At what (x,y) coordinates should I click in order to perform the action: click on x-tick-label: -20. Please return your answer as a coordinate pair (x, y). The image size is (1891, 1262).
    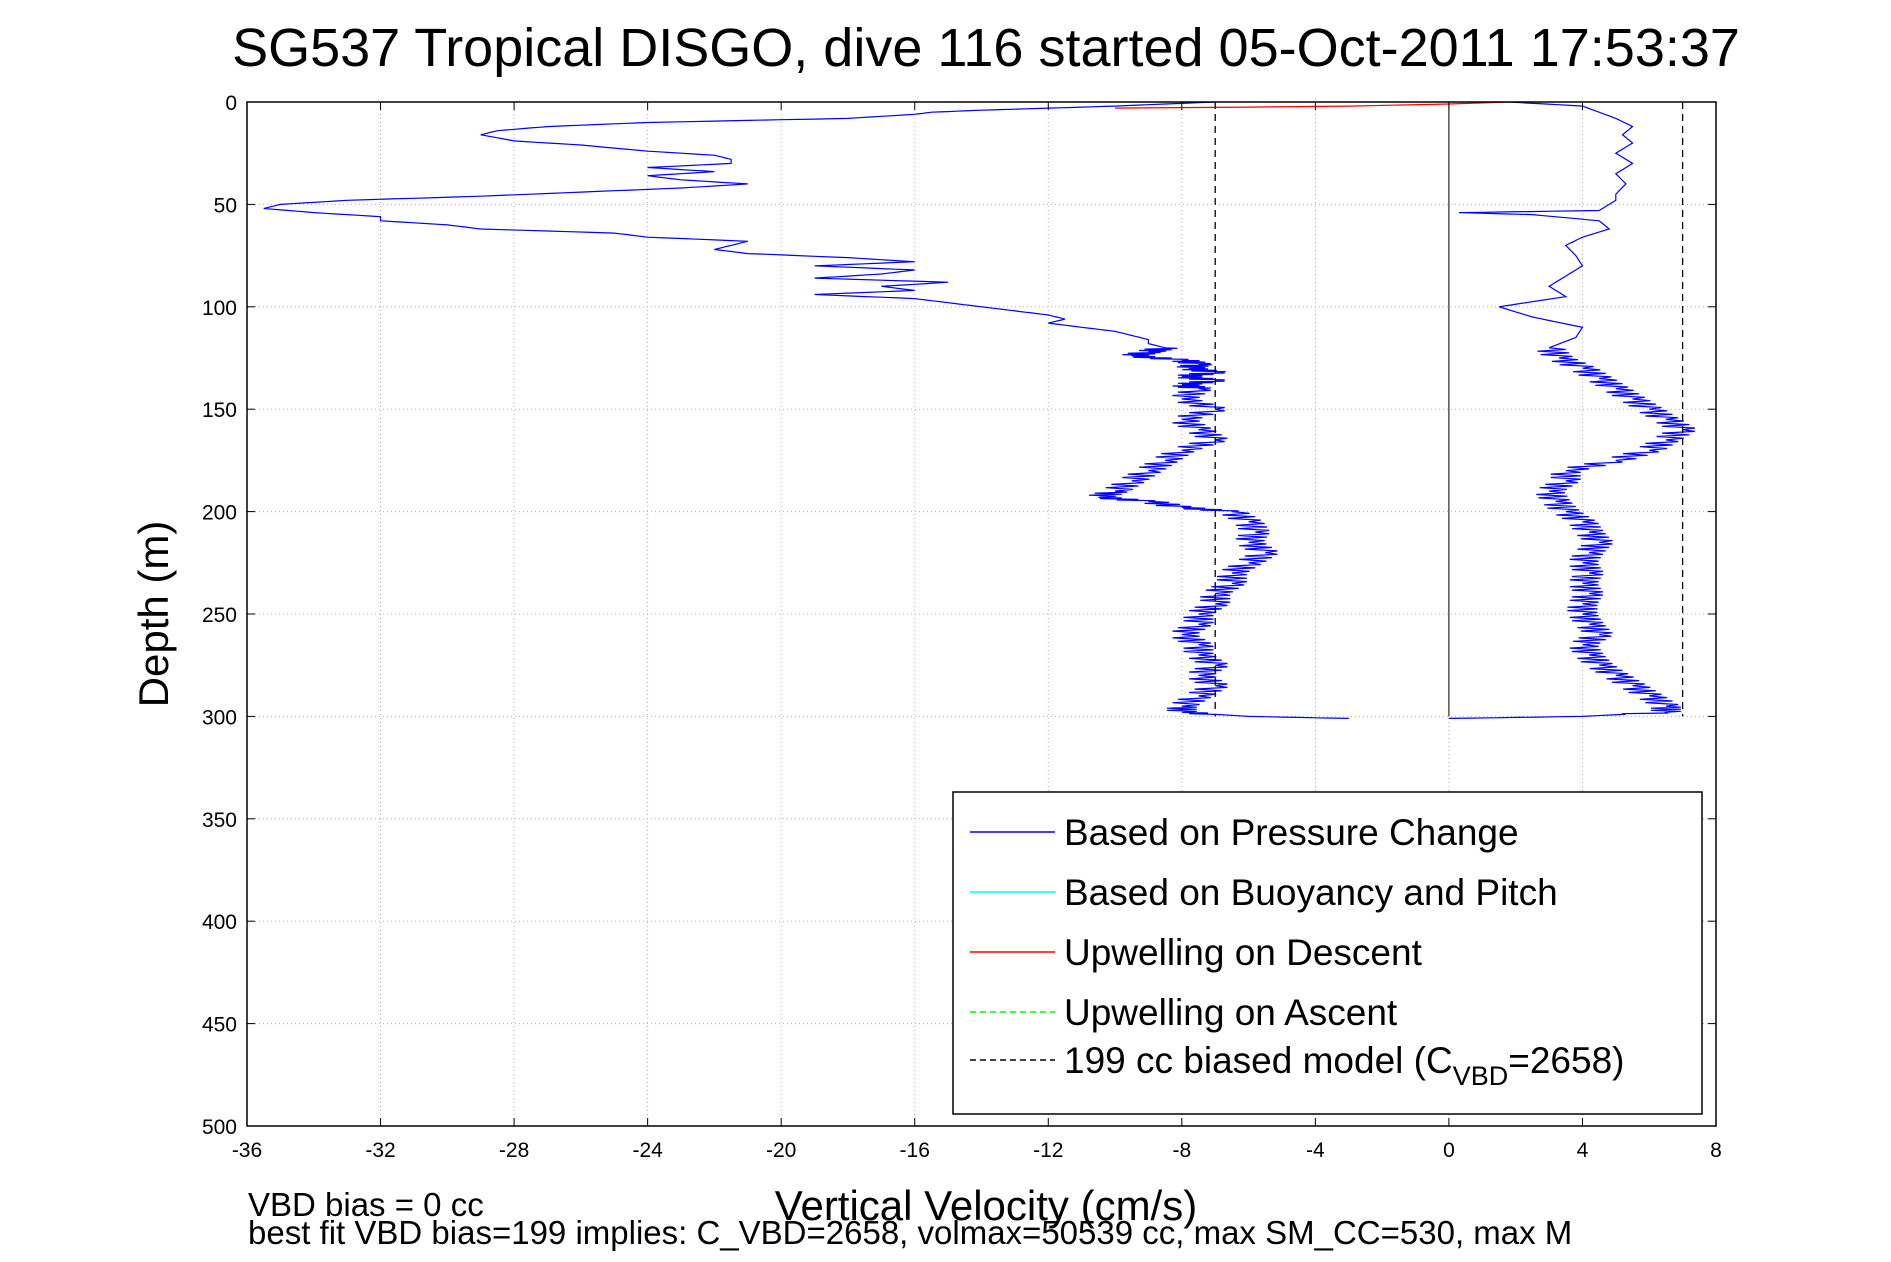
    Looking at the image, I should click on (781, 1150).